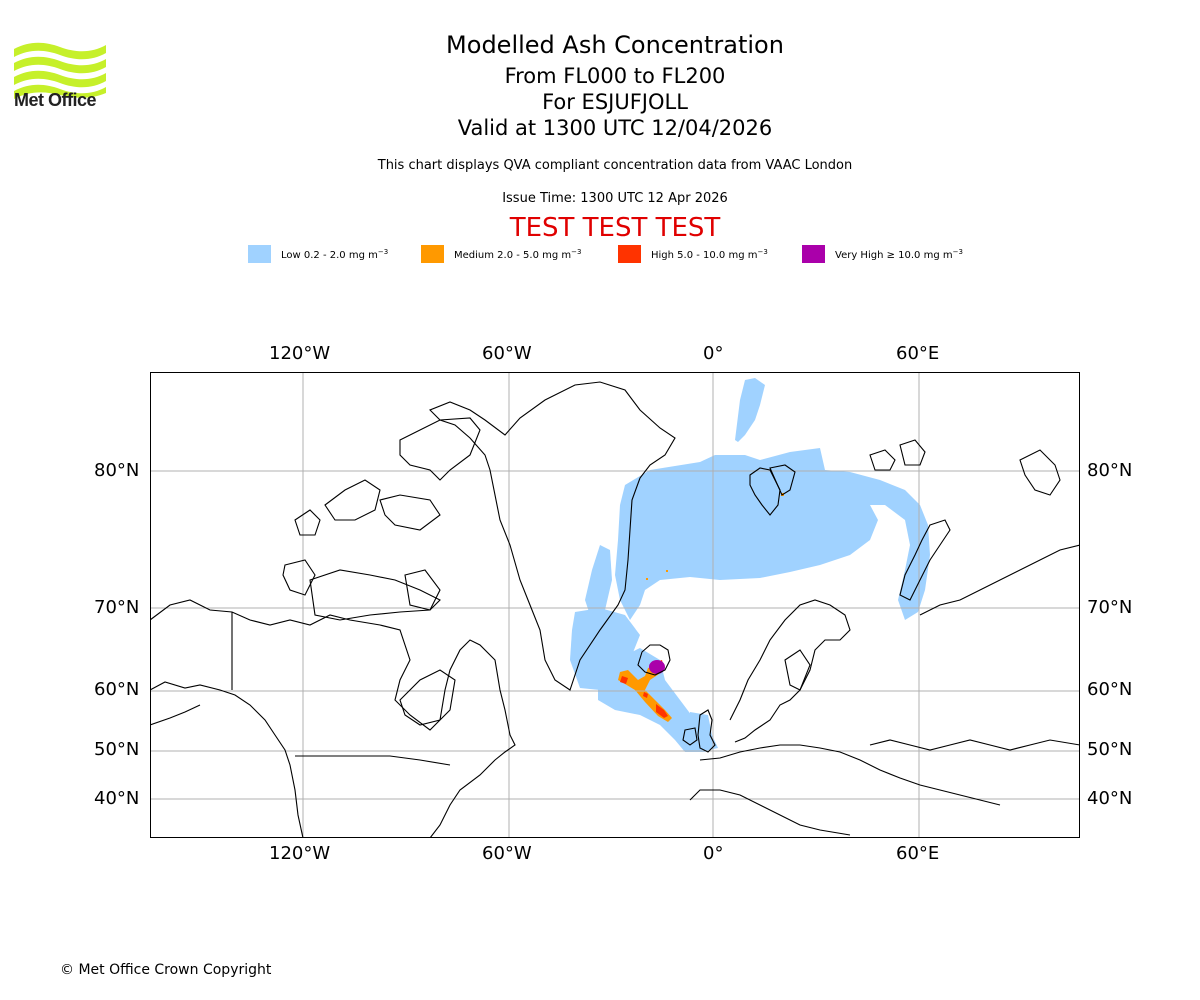 This screenshot has height=1000, width=1200. Describe the element at coordinates (166, 970) in the screenshot. I see `copyright: © Met Office Crown Copyright` at that location.